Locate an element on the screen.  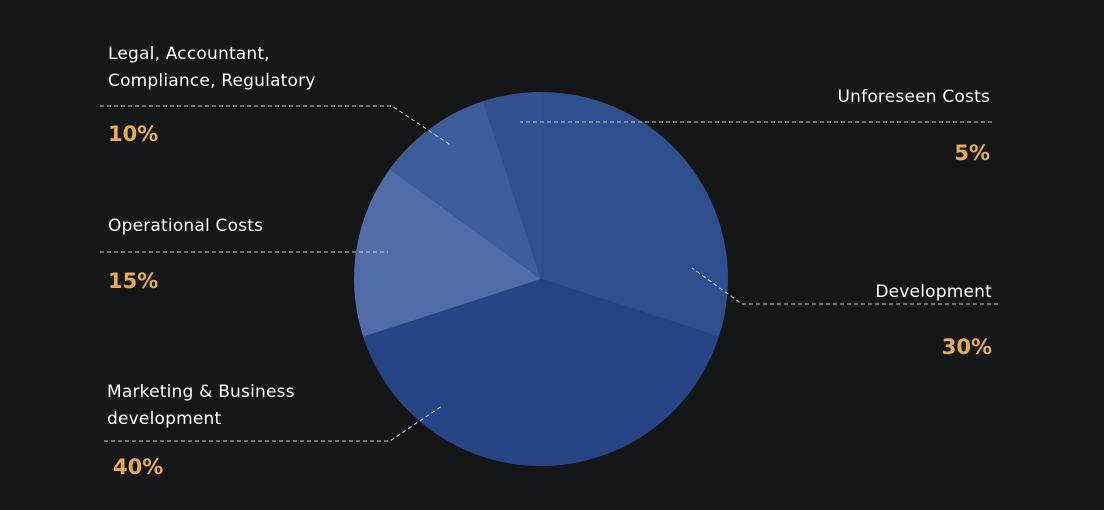
slice-label: Development is located at coordinates (933, 292).